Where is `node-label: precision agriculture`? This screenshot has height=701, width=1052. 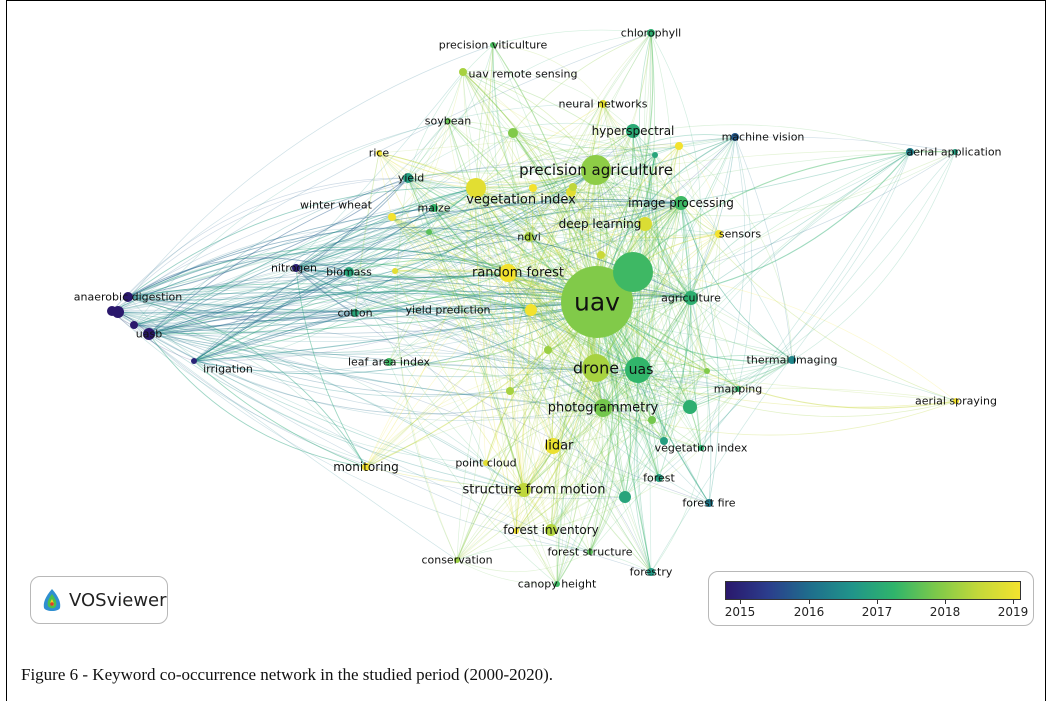 node-label: precision agriculture is located at coordinates (596, 170).